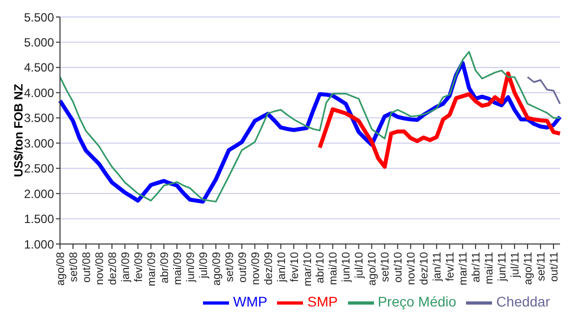 This screenshot has height=326, width=570. I want to click on x-tick-label: fev/09, so click(138, 267).